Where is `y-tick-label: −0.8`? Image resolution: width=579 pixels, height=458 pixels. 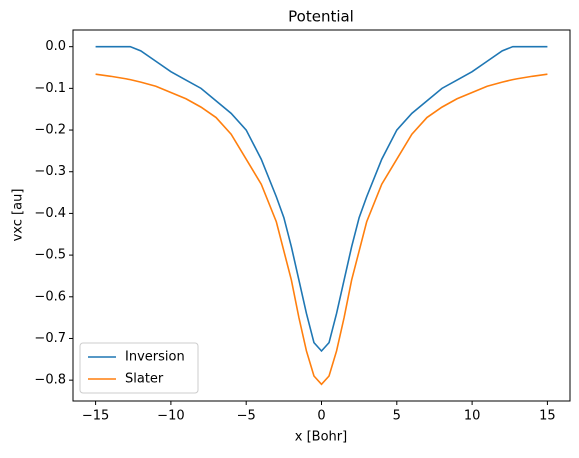
y-tick-label: −0.8 is located at coordinates (50, 380).